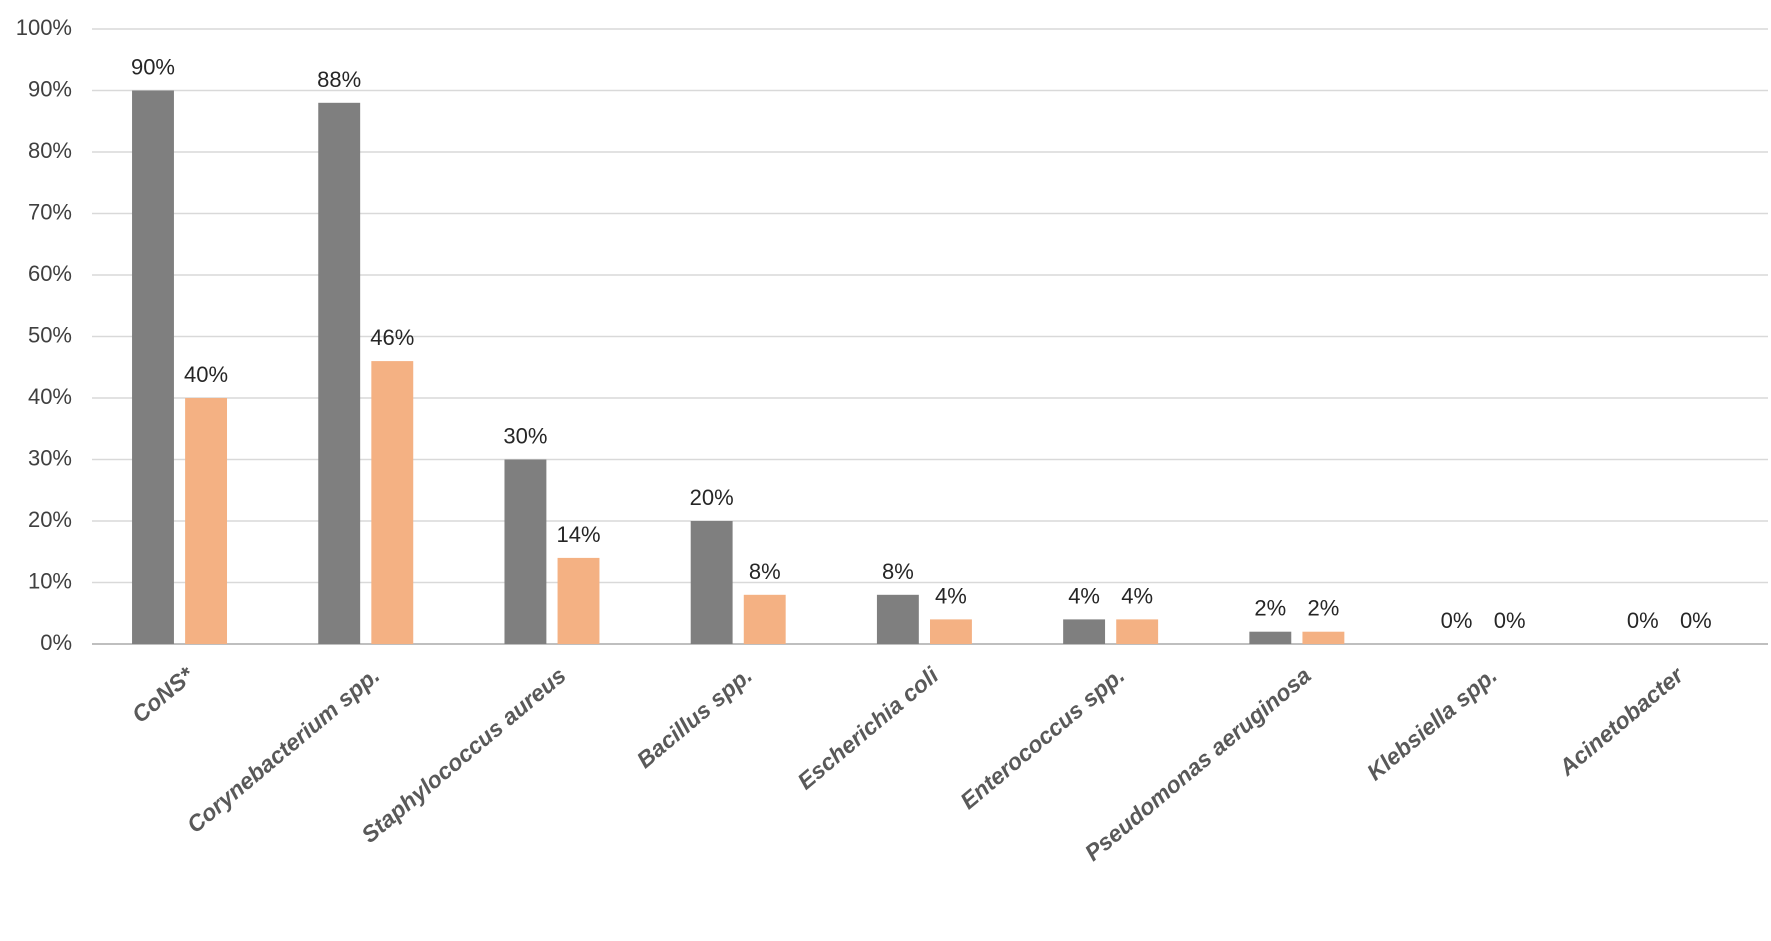 The height and width of the screenshot is (941, 1771). I want to click on data-label: 88%, so click(339, 79).